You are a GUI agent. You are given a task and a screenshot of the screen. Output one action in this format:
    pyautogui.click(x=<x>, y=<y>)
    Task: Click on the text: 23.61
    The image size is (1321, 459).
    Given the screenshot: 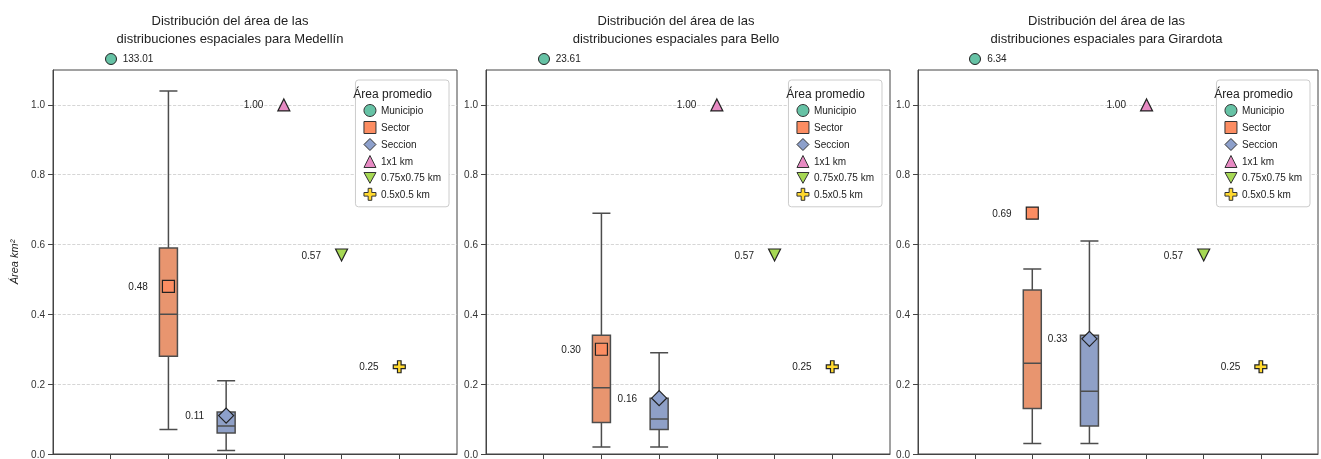 What is the action you would take?
    pyautogui.click(x=568, y=58)
    